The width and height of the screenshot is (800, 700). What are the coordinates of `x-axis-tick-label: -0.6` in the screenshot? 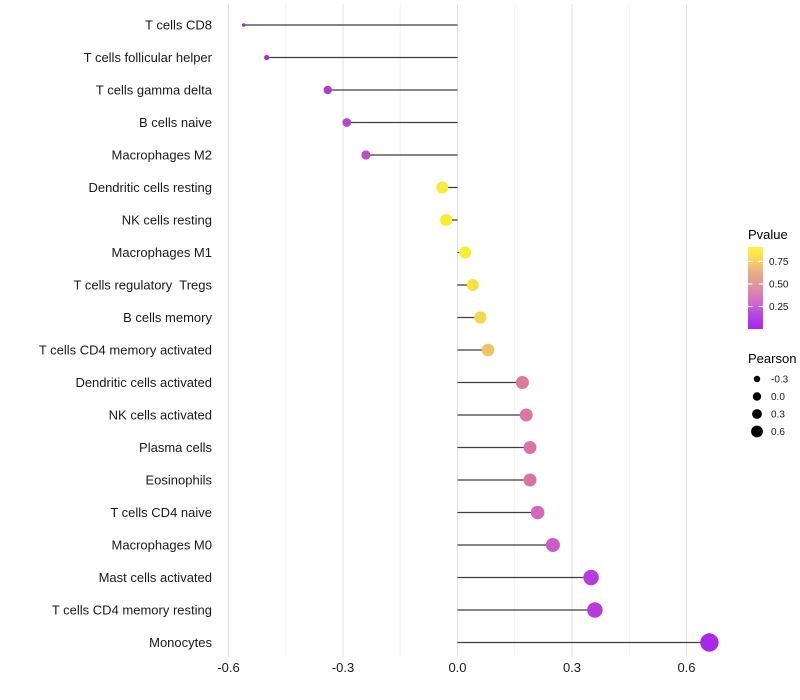 It's located at (228, 667).